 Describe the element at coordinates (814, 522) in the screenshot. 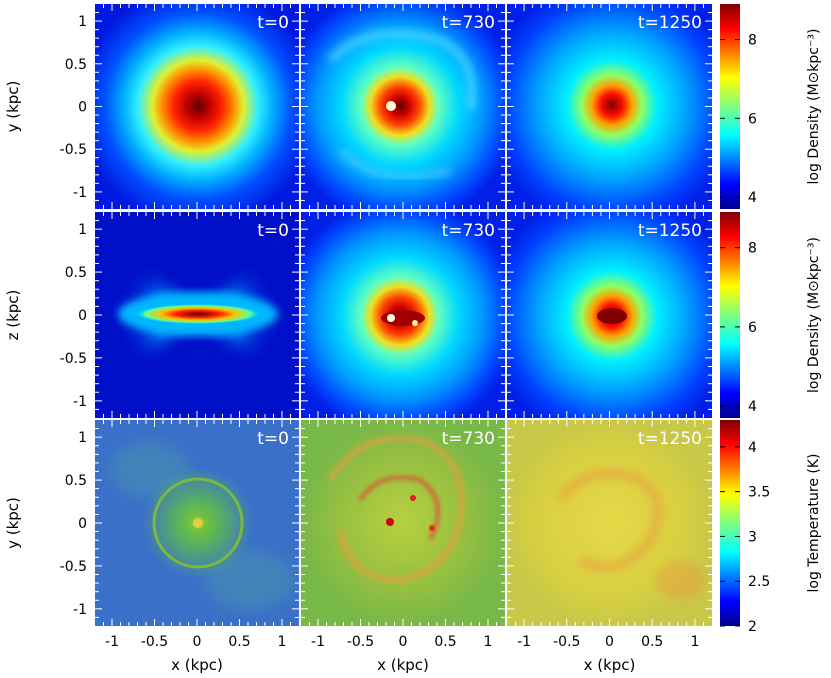

I see `colorbar-label: log Temperature (K)` at that location.